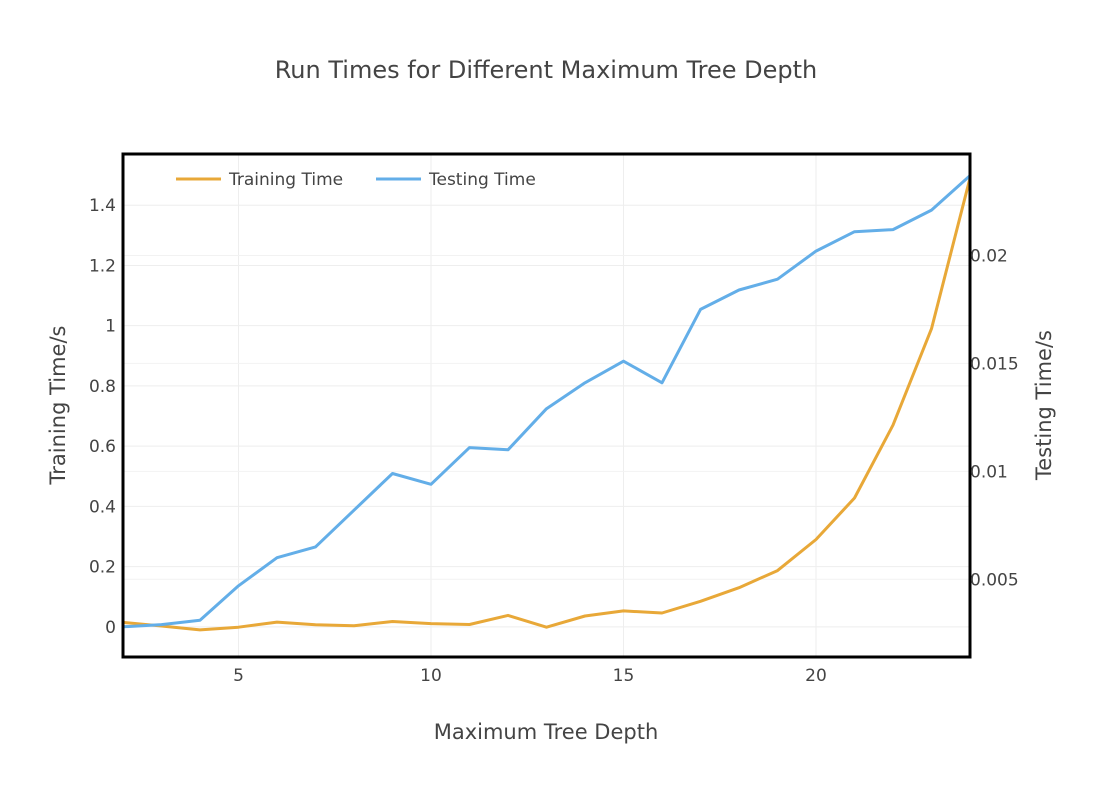 The width and height of the screenshot is (1102, 794). I want to click on y-tick-label: 0.2, so click(102, 568).